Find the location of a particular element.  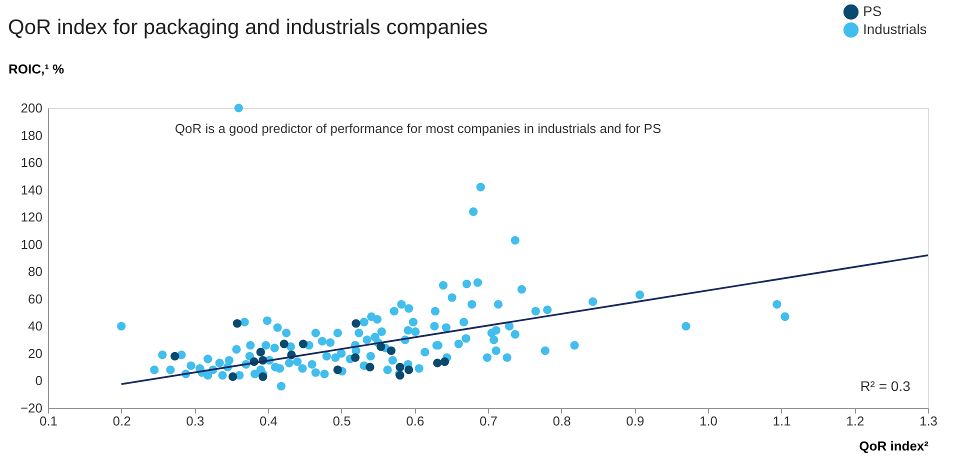

y-tick-label: 200 is located at coordinates (31, 108).